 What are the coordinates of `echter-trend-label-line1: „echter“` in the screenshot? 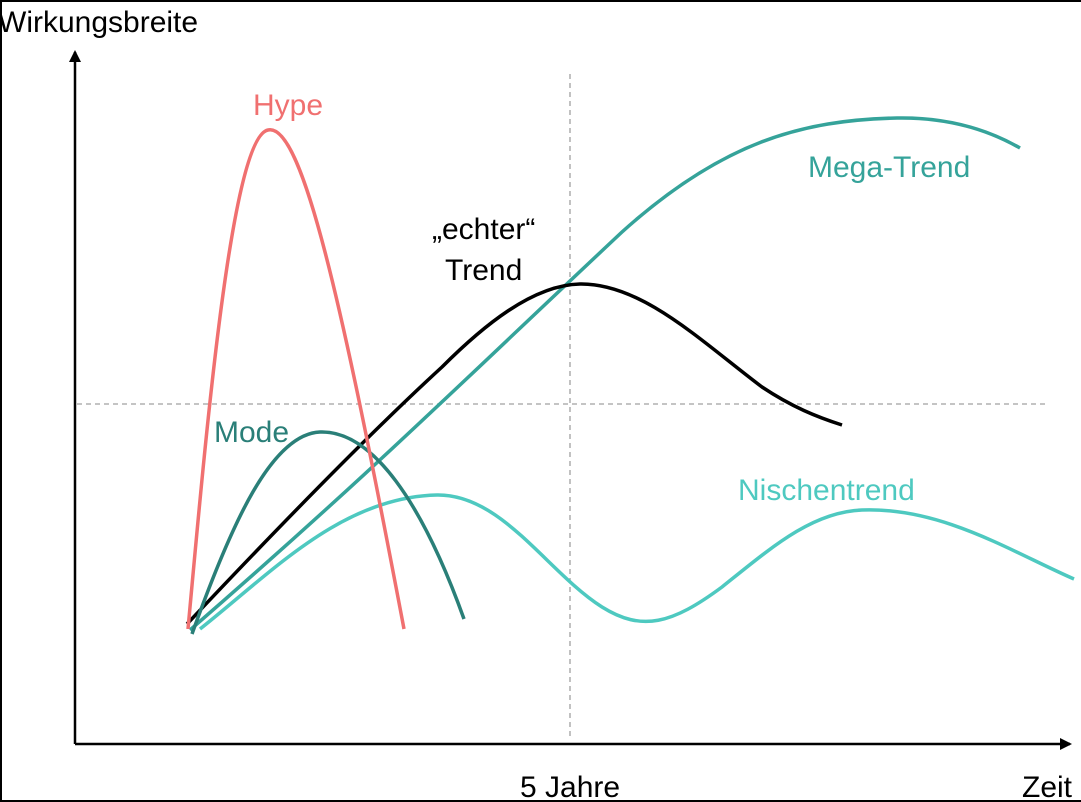 It's located at (483, 229).